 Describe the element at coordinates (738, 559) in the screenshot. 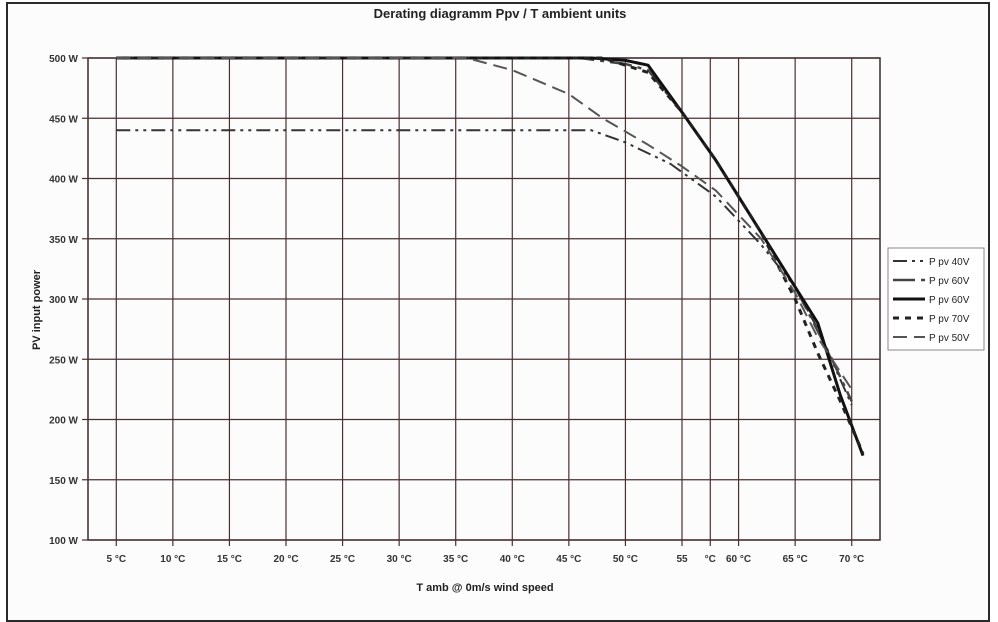

I see `x-tick-label: 60 °C` at that location.